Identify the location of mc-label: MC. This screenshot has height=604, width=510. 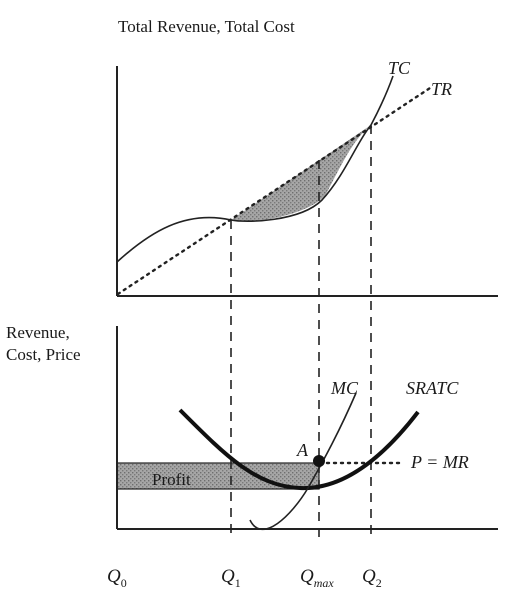
(344, 388).